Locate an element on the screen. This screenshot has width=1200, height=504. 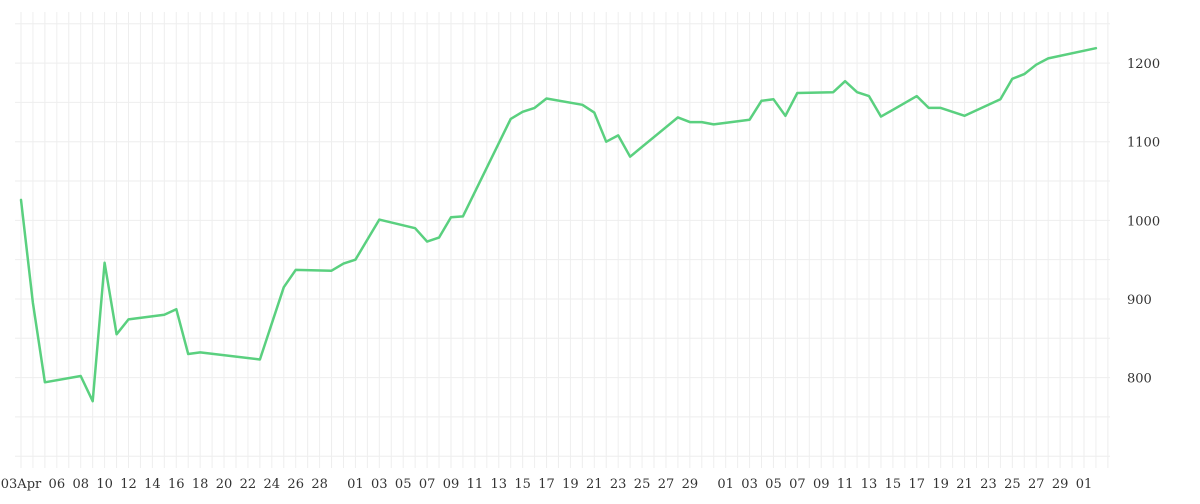
y-axis: 800 900 1000 1100 1200 is located at coordinates (1143, 221).